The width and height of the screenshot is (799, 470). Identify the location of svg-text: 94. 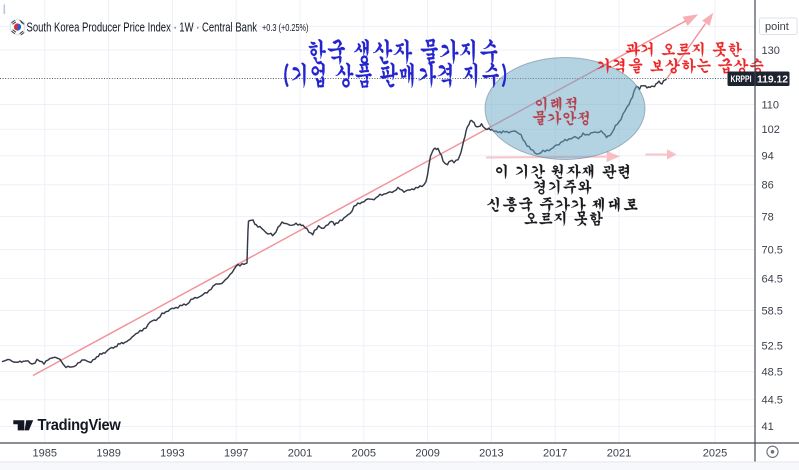
(768, 157).